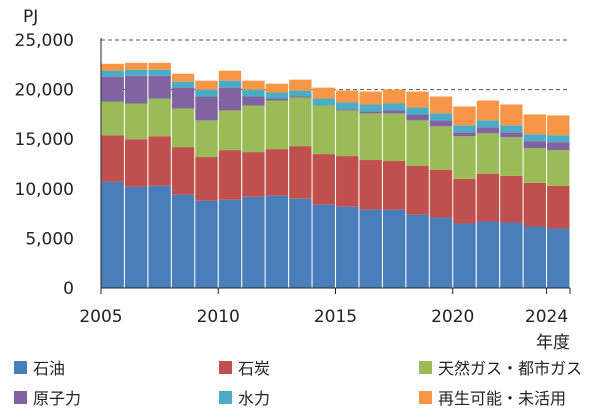 The height and width of the screenshot is (411, 600). Describe the element at coordinates (100, 317) in the screenshot. I see `x-tick-label: 2005` at that location.